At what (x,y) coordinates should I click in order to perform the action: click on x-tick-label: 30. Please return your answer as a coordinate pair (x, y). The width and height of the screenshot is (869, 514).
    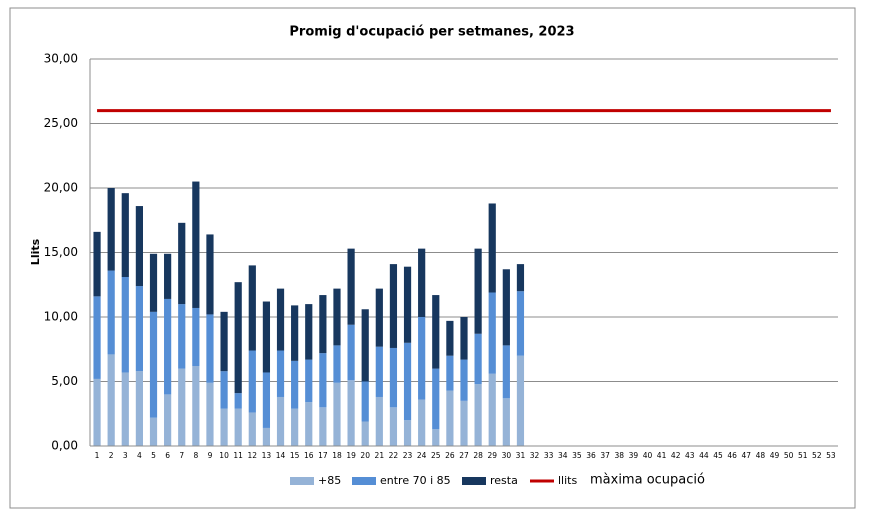
    Looking at the image, I should click on (507, 455).